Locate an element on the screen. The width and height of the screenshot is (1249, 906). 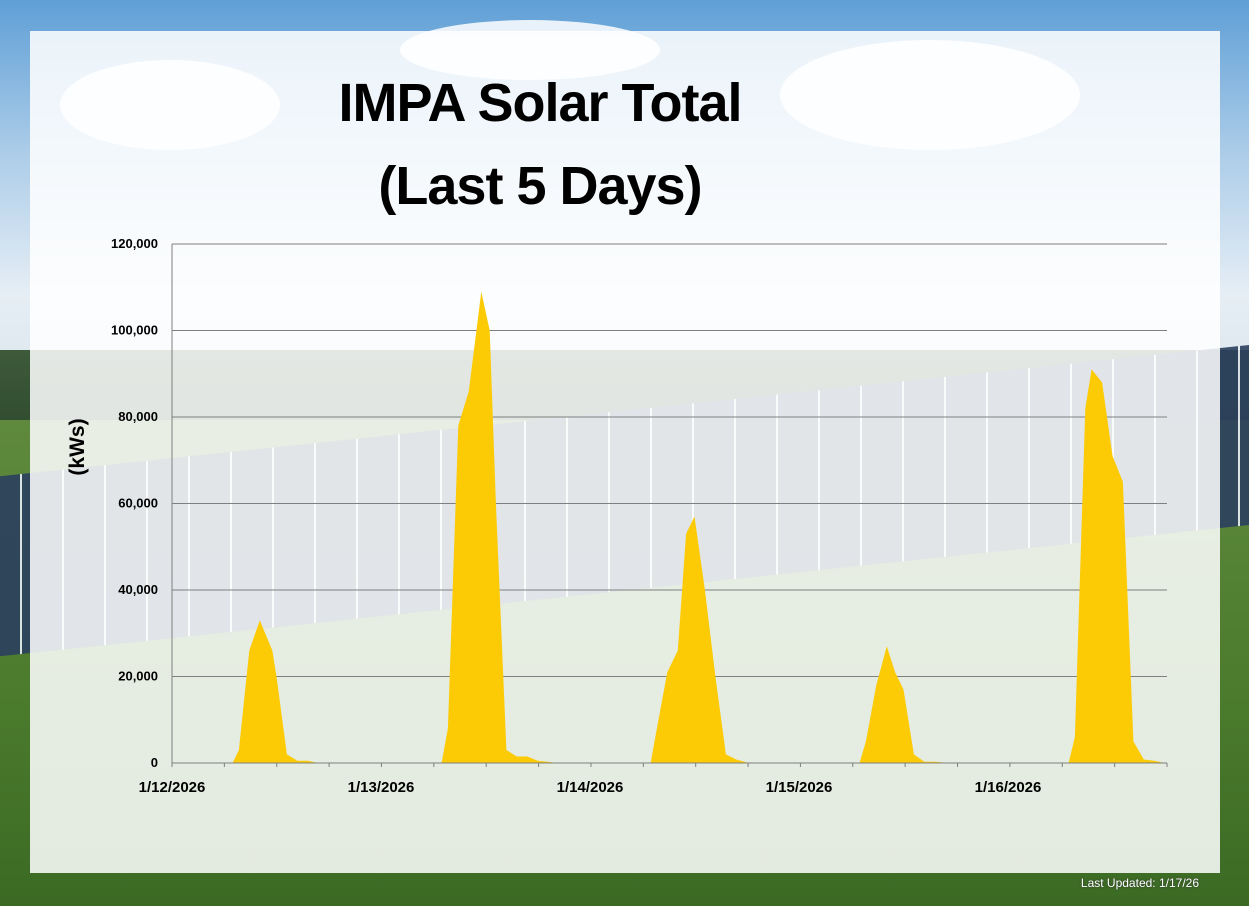
chart-title-line2: (Last 5 Days) is located at coordinates (540, 186).